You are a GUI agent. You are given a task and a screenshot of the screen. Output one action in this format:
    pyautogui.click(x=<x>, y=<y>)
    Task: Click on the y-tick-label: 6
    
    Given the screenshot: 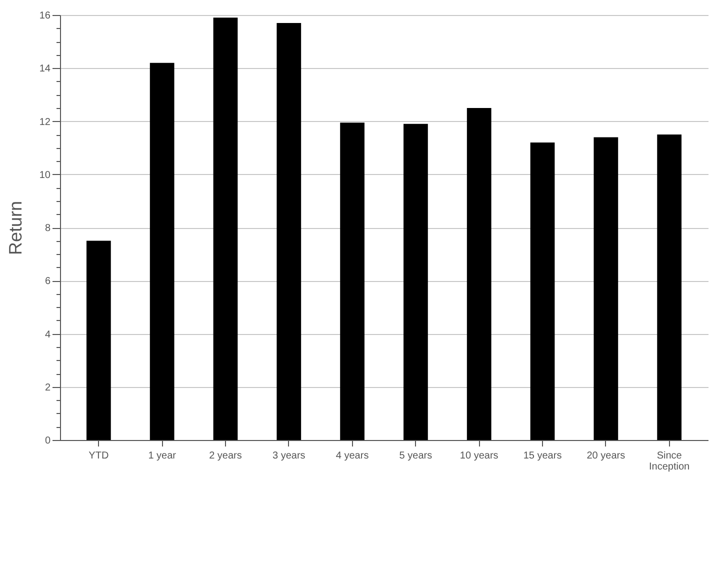 What is the action you would take?
    pyautogui.click(x=47, y=282)
    